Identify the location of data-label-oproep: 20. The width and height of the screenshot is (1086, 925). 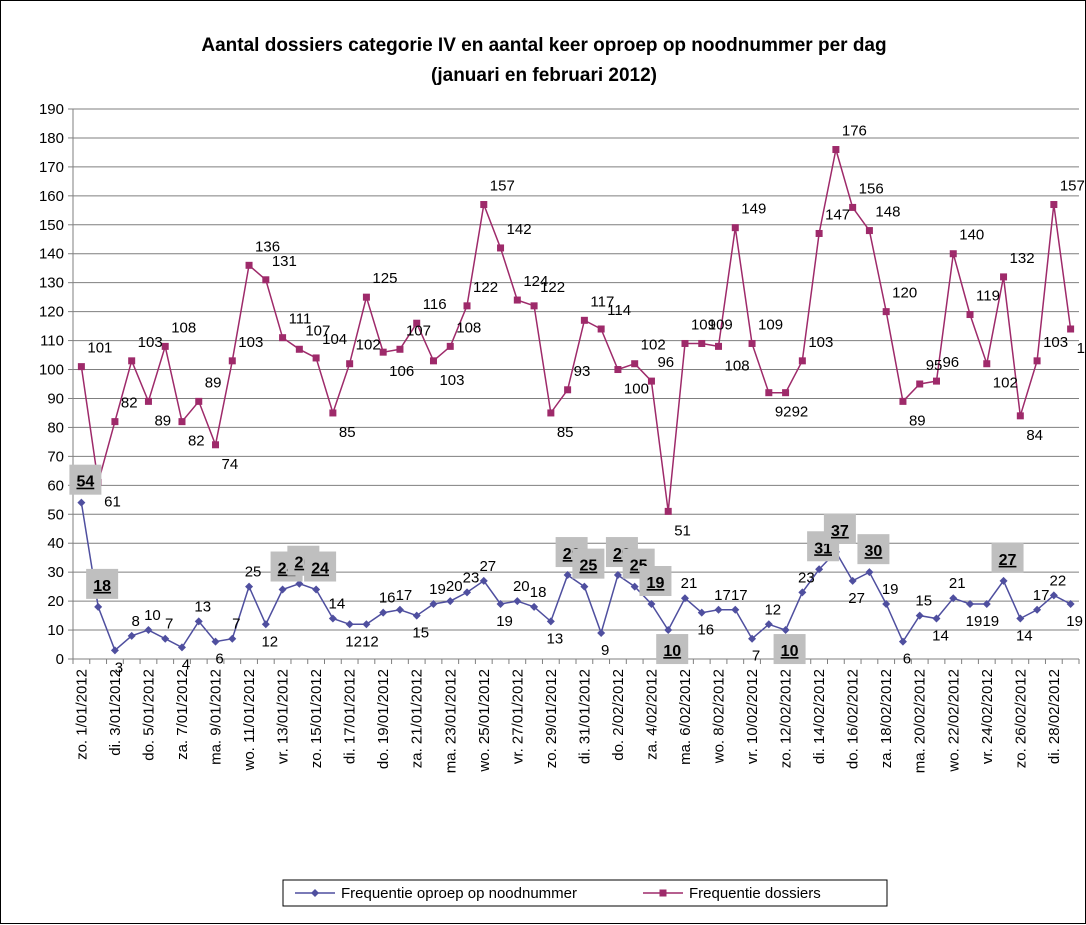
(454, 586).